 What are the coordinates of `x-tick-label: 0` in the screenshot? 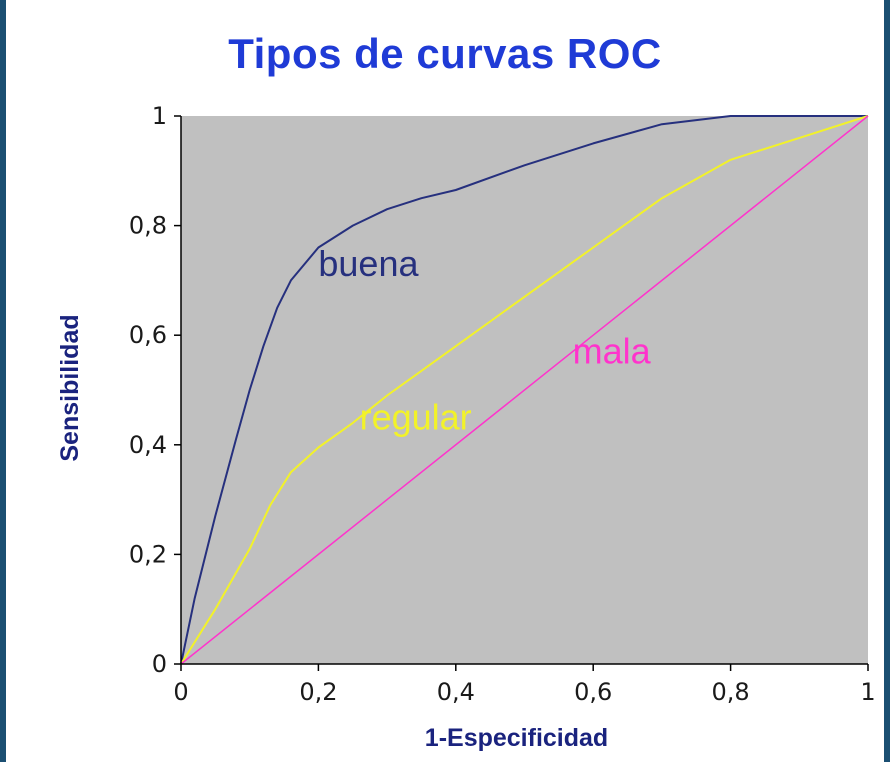 It's located at (180, 692).